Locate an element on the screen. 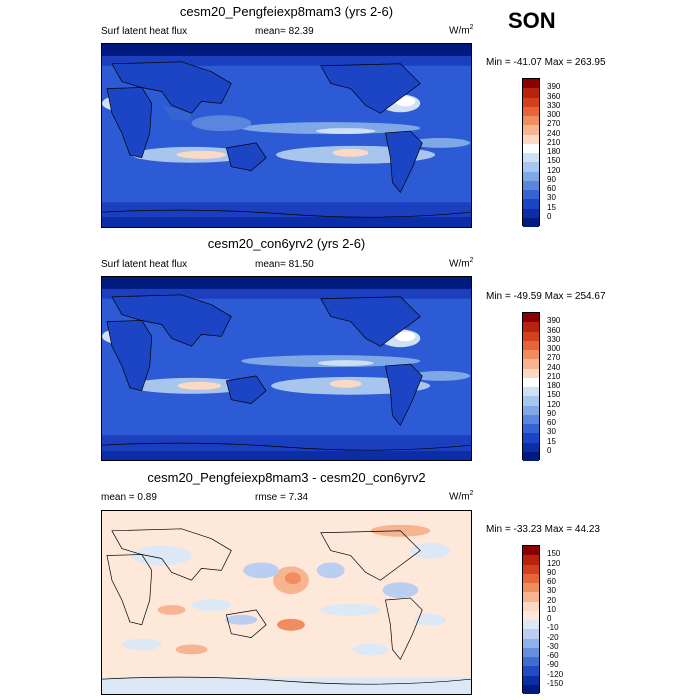  panel-3-map-field is located at coordinates (286, 602).